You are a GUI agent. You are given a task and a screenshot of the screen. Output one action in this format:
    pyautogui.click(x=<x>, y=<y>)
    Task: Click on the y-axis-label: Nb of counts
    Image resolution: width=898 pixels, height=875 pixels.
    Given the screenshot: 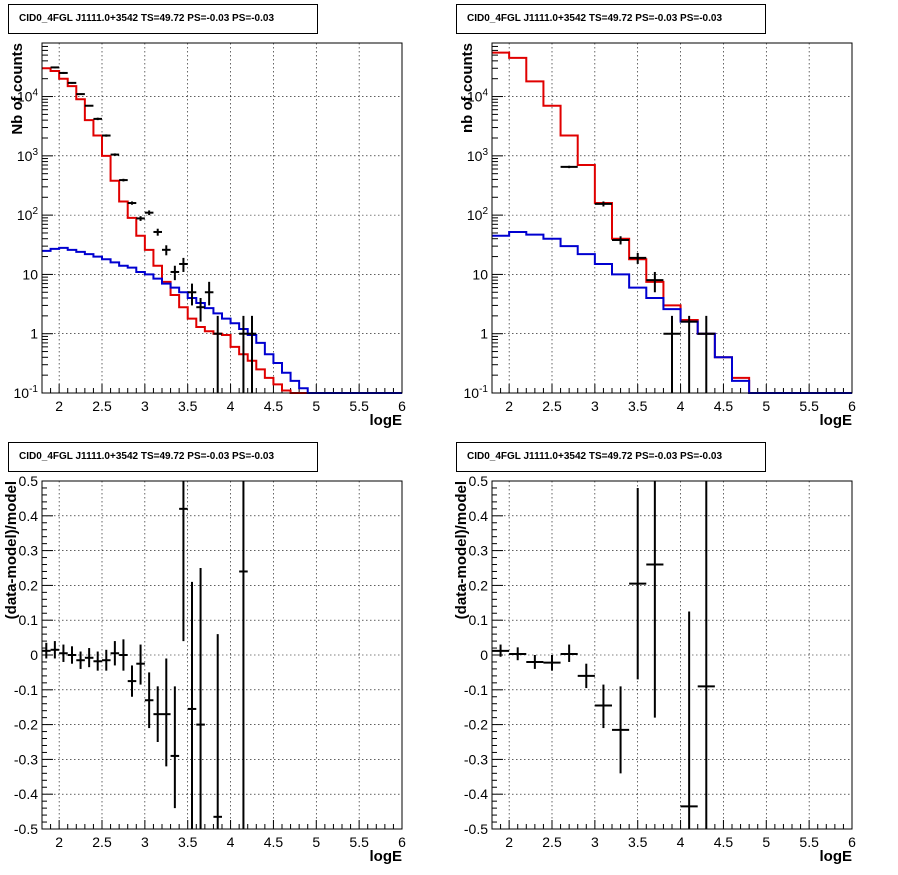 What is the action you would take?
    pyautogui.click(x=17, y=89)
    